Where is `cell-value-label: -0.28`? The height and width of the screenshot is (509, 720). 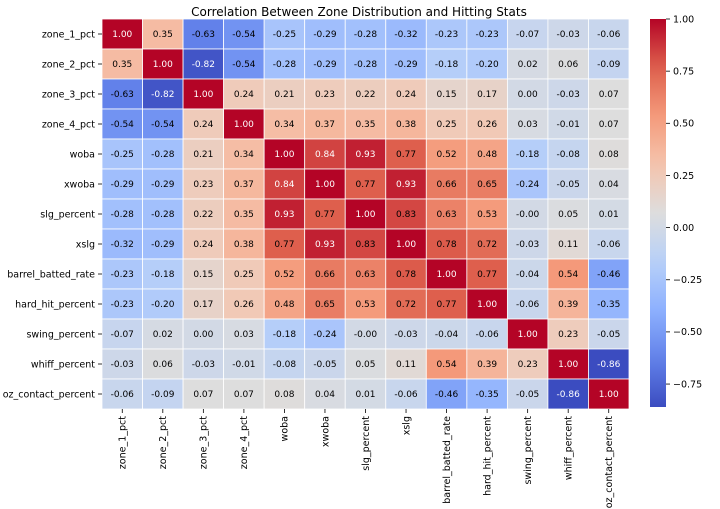 cell-value-label: -0.28 is located at coordinates (366, 35).